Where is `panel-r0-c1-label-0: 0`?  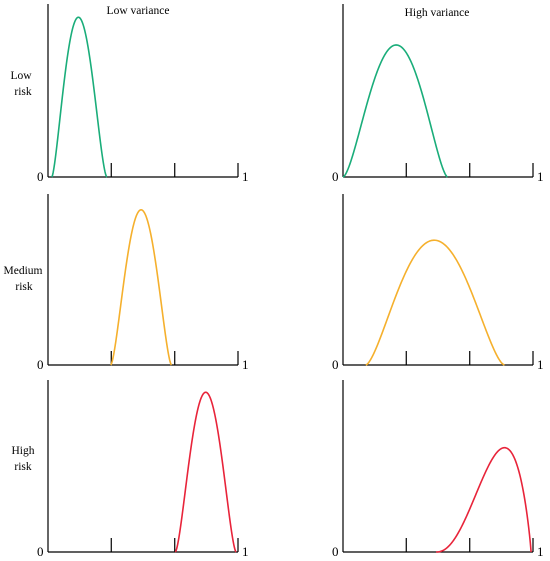
panel-r0-c1-label-0: 0 is located at coordinates (335, 176).